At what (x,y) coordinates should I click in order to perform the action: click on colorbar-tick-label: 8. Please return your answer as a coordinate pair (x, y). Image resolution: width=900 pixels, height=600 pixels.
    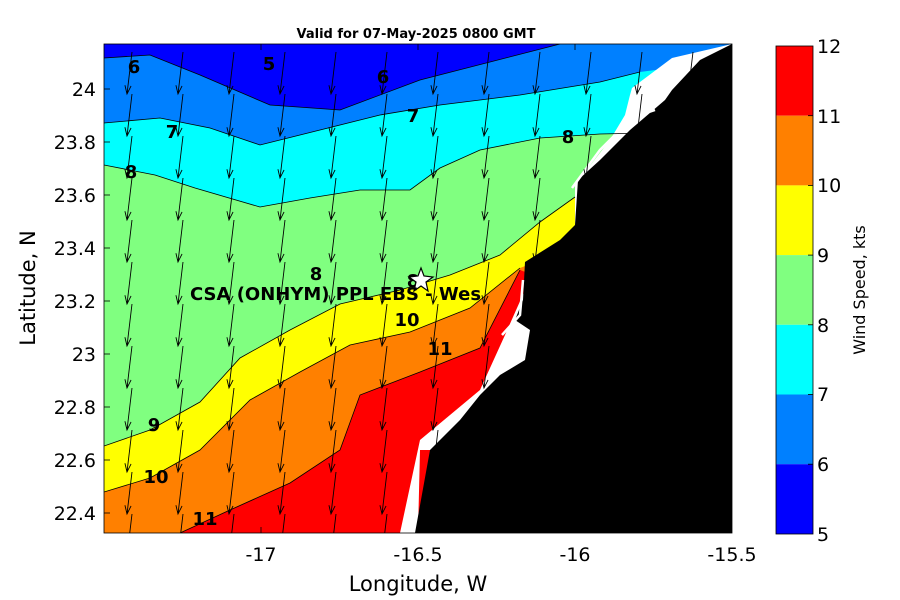
    Looking at the image, I should click on (823, 326).